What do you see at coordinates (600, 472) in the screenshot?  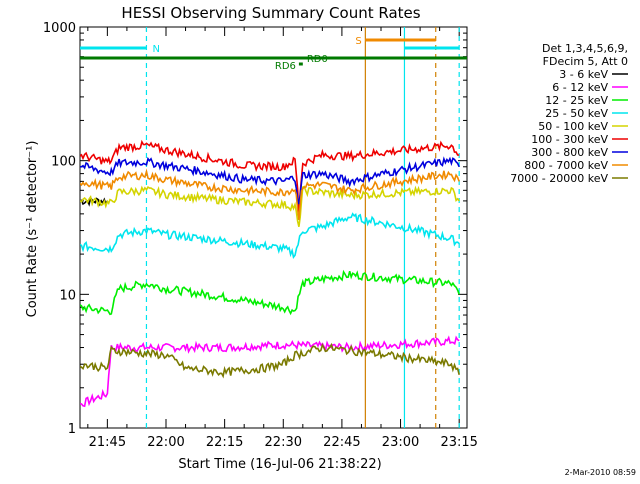 I see `footer-date: 2-Mar-2010 08:59` at bounding box center [600, 472].